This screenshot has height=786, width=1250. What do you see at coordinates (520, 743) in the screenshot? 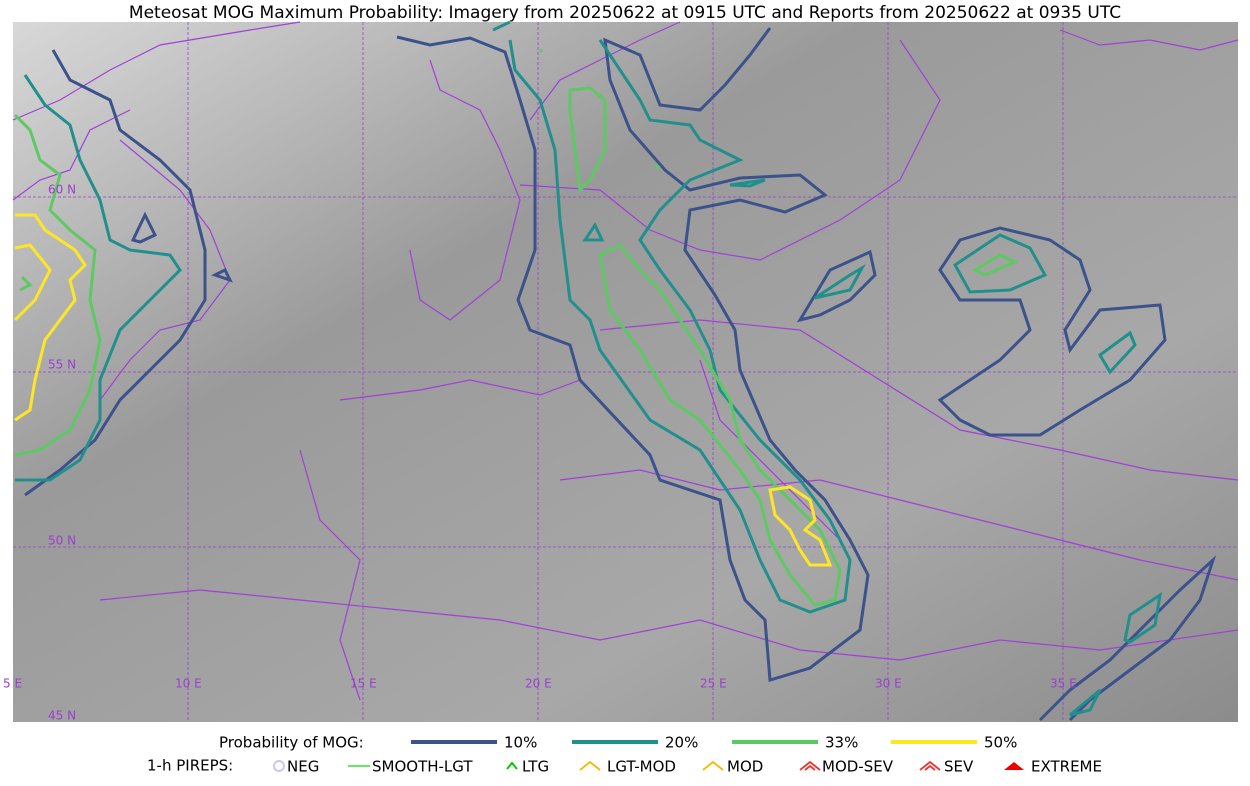
I see `legend-label: 10%` at bounding box center [520, 743].